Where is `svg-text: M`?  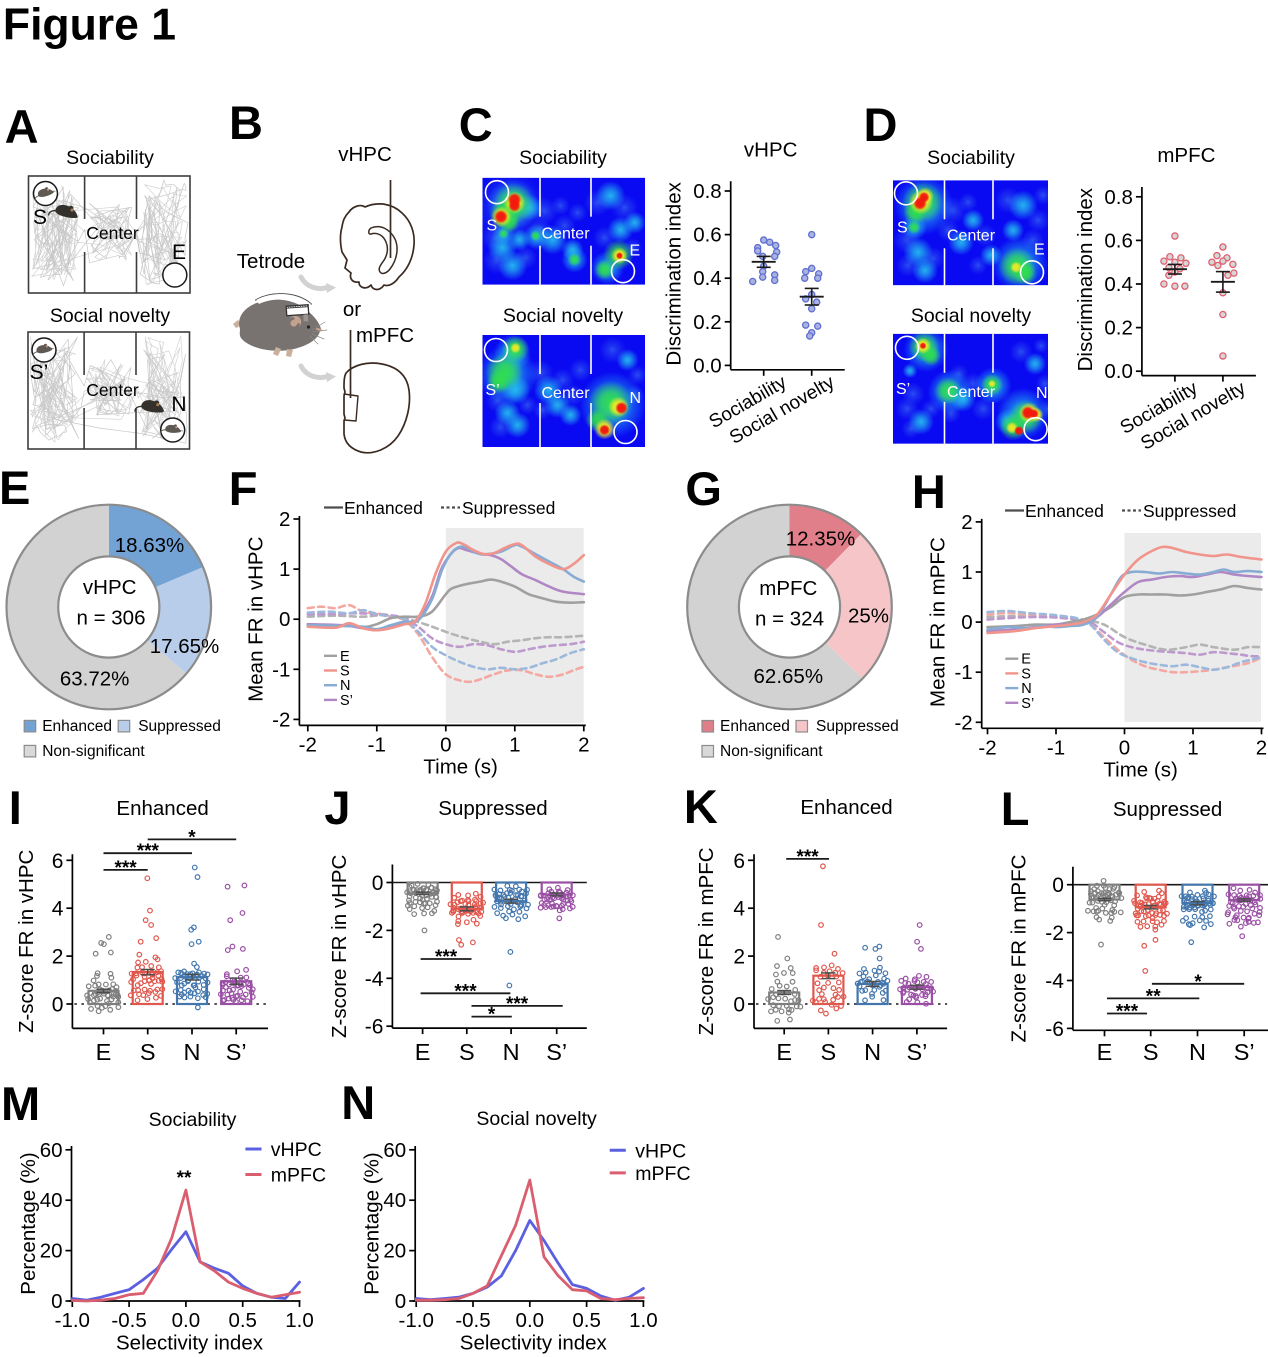 svg-text: M is located at coordinates (20, 1103).